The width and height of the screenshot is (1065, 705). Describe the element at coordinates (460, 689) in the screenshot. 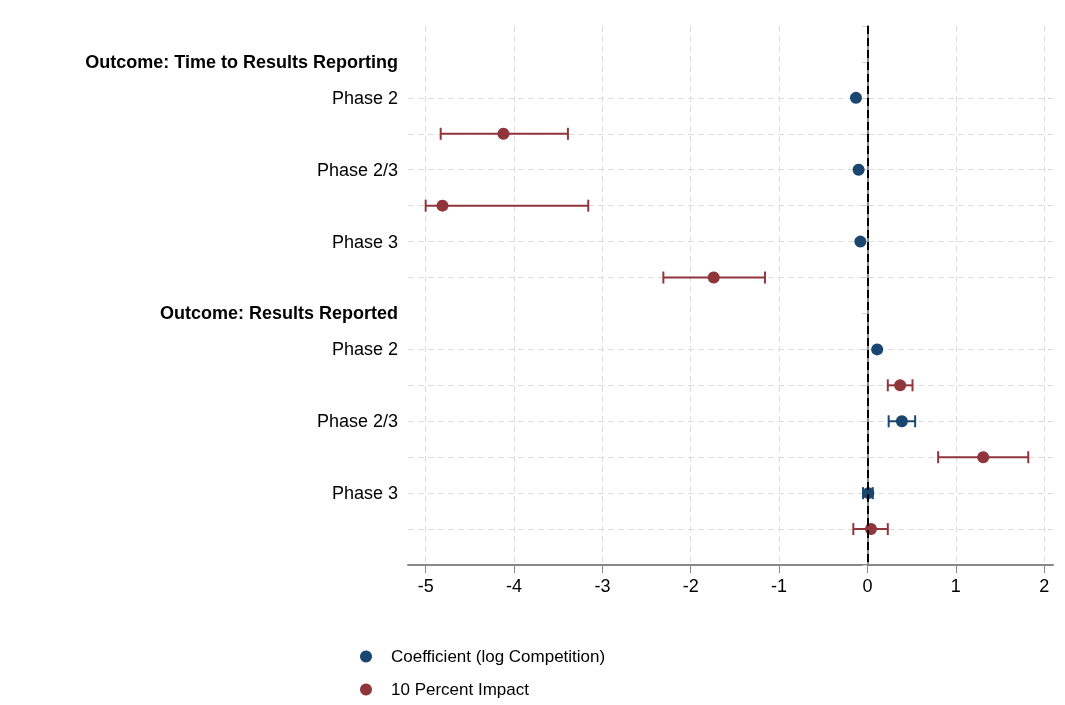

I see `legend-label: 10 Percent Impact` at that location.